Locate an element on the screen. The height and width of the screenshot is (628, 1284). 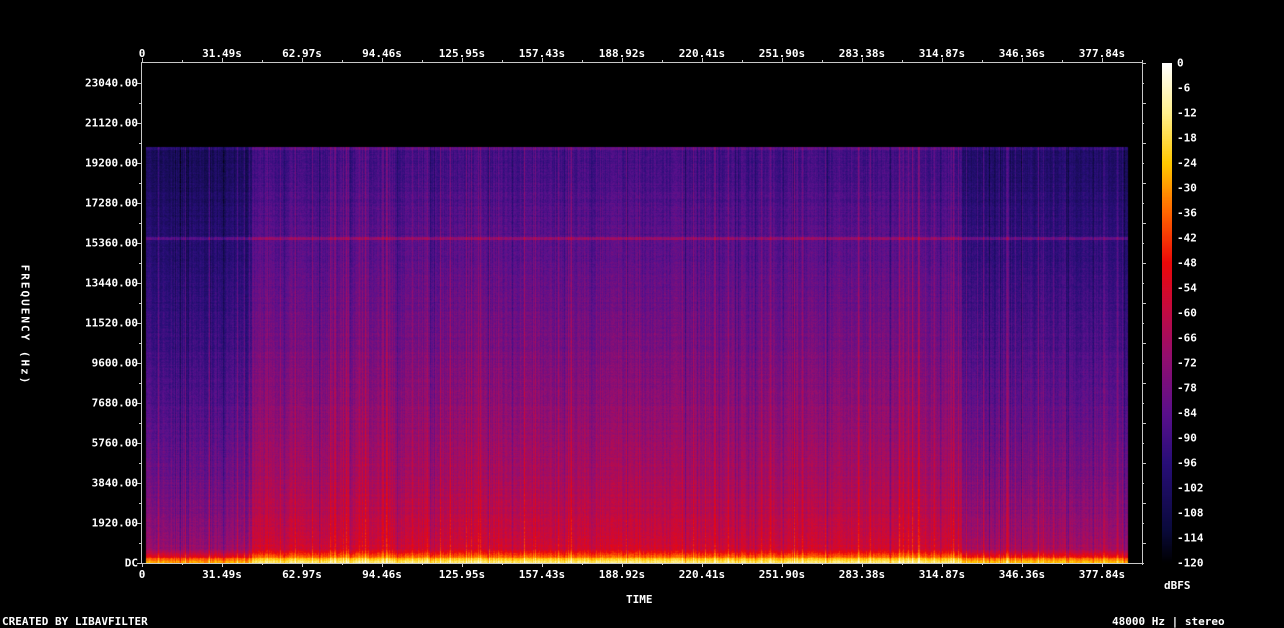
x-tick-label: 220.41s is located at coordinates (702, 53).